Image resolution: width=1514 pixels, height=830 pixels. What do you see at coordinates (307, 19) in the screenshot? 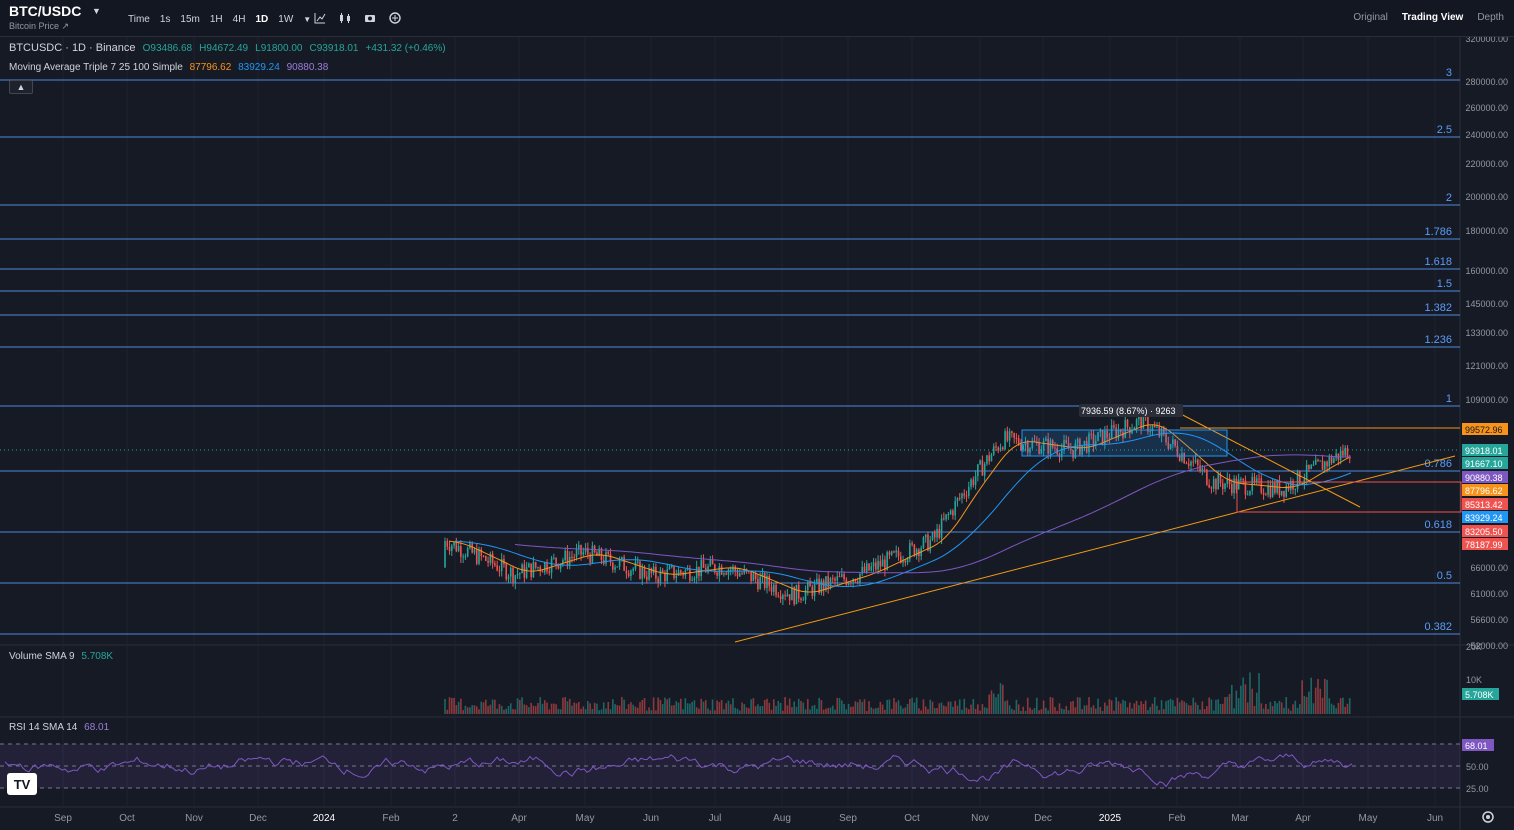
I see `tf-more-icon: ▼` at bounding box center [307, 19].